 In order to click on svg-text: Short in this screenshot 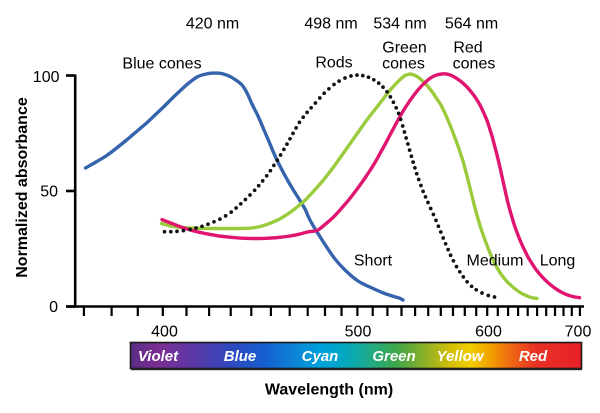, I will do `click(373, 261)`.